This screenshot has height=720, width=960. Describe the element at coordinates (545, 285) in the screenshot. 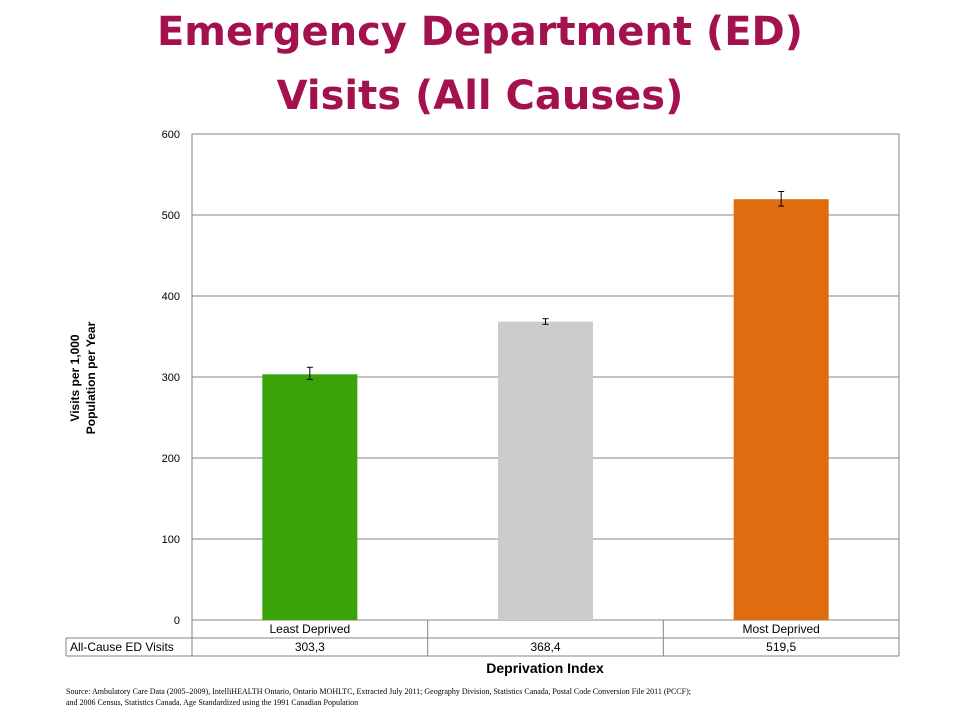

I see `error-bars` at that location.